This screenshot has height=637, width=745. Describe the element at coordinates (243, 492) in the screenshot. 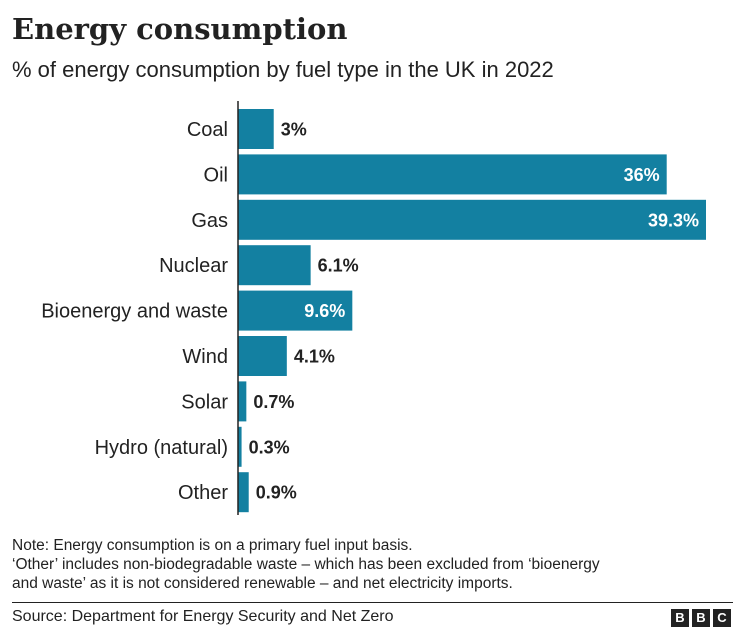

I see `bar-other` at that location.